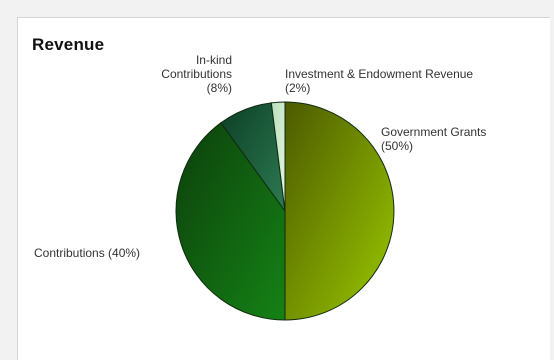 The width and height of the screenshot is (554, 360). Describe the element at coordinates (213, 60) in the screenshot. I see `slice-label-line: In-kind` at that location.